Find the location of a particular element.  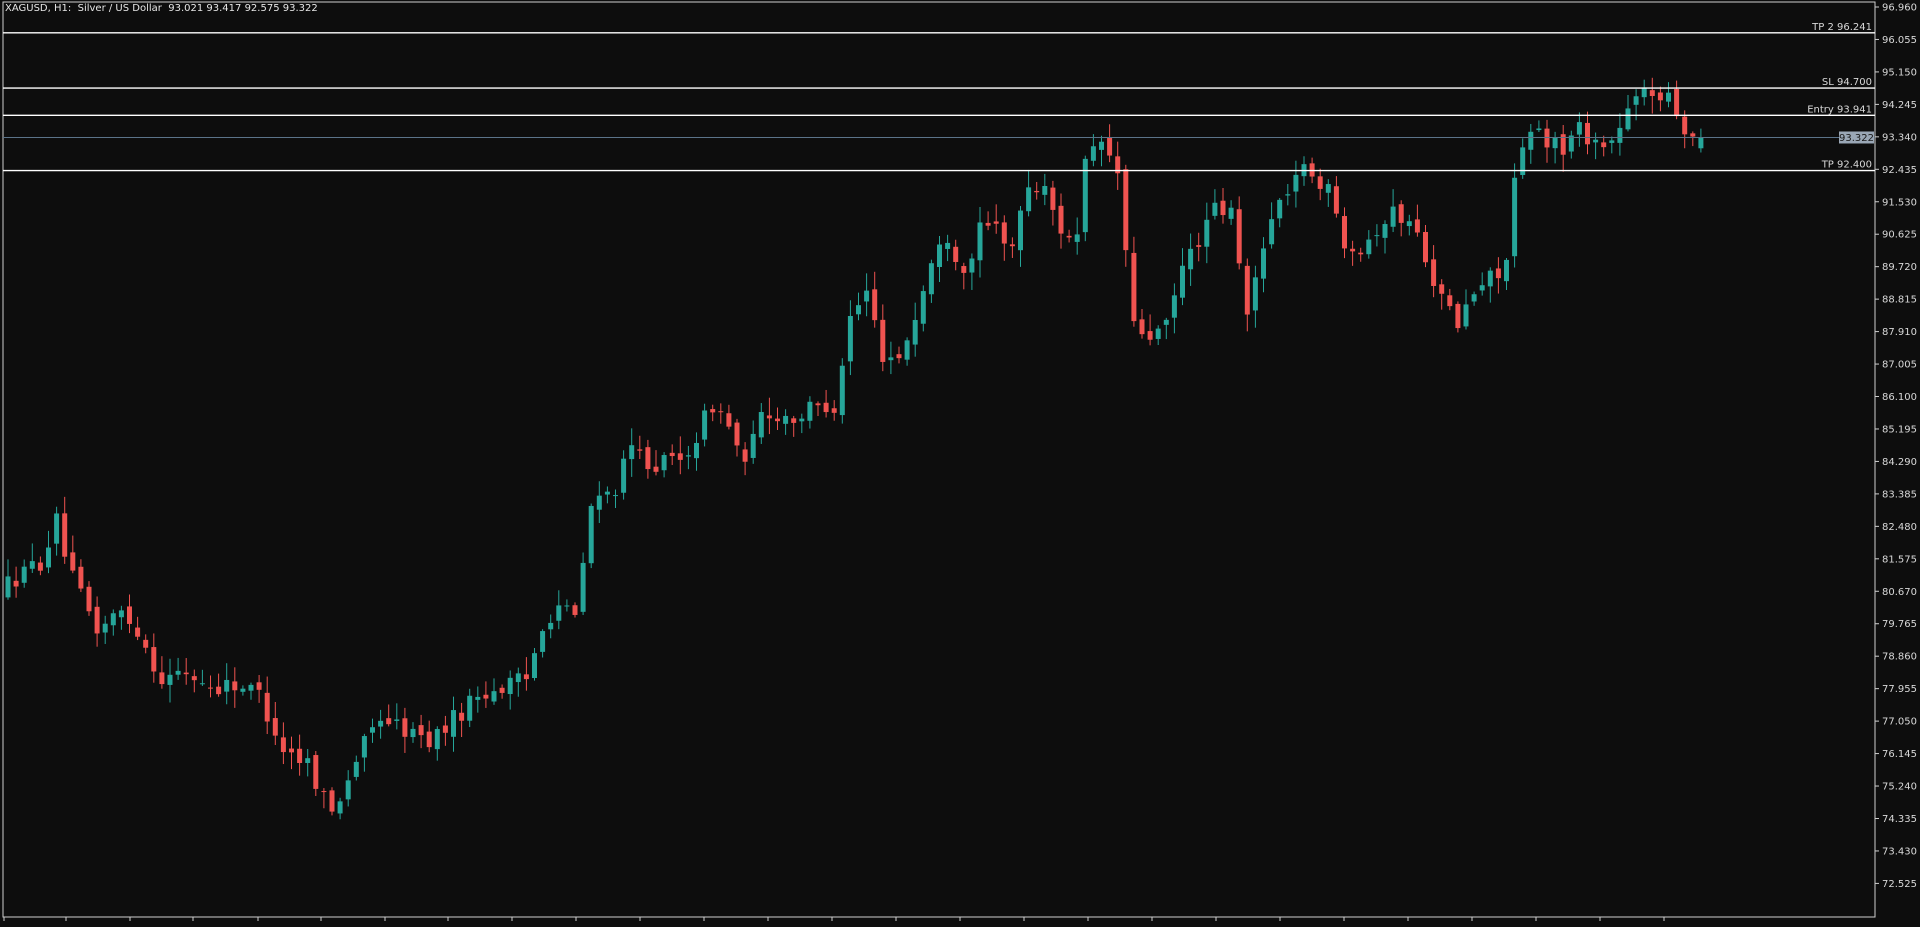

level-label: Entry 93.941 is located at coordinates (1839, 109).